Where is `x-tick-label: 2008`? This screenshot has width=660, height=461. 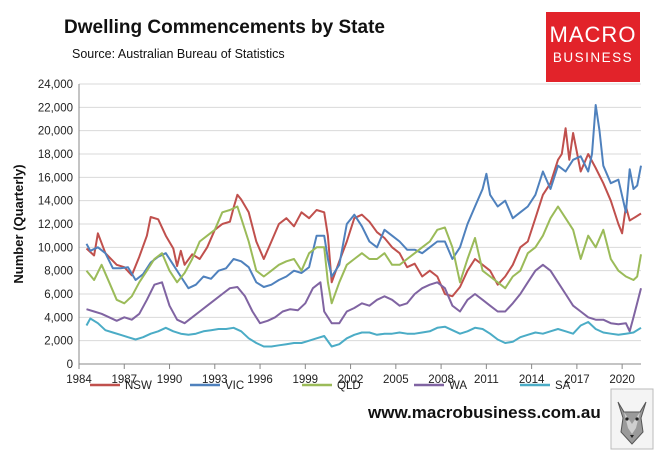 x-tick-label: 2008 is located at coordinates (441, 380).